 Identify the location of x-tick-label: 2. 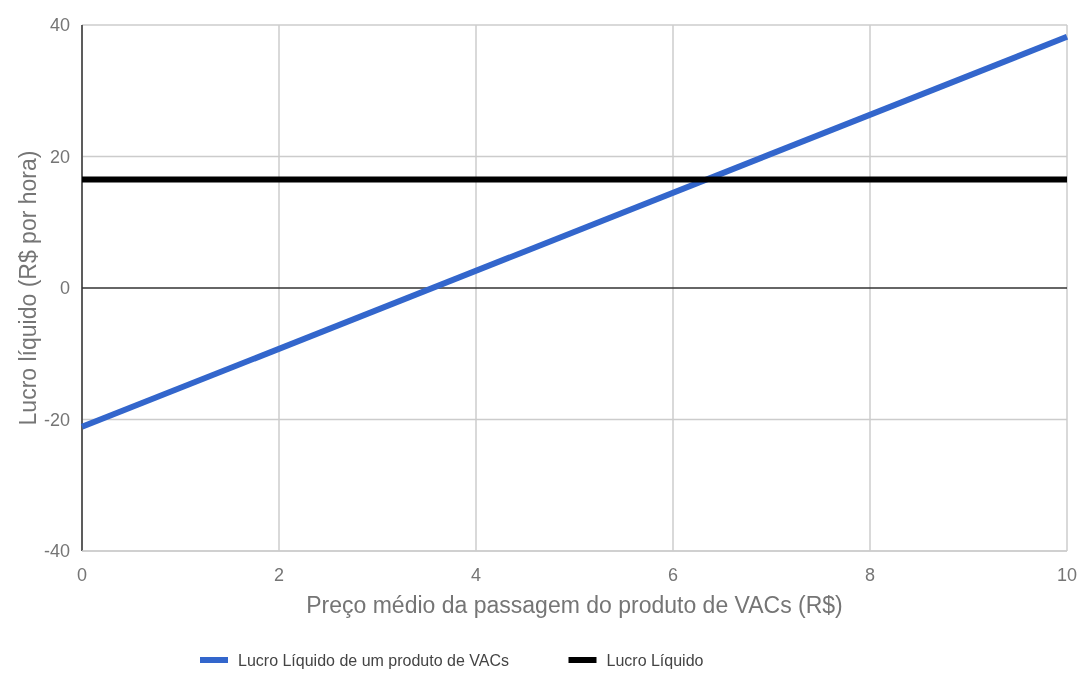
(279, 575).